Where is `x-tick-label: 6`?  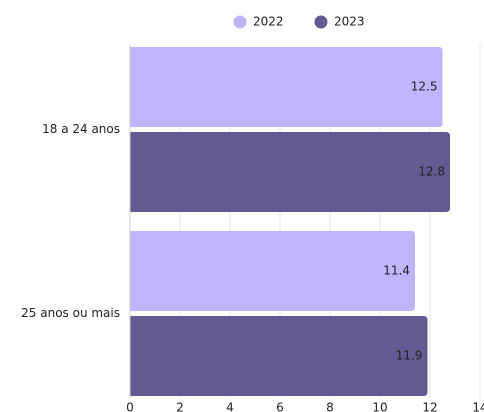
x-tick-label: 6 is located at coordinates (280, 406).